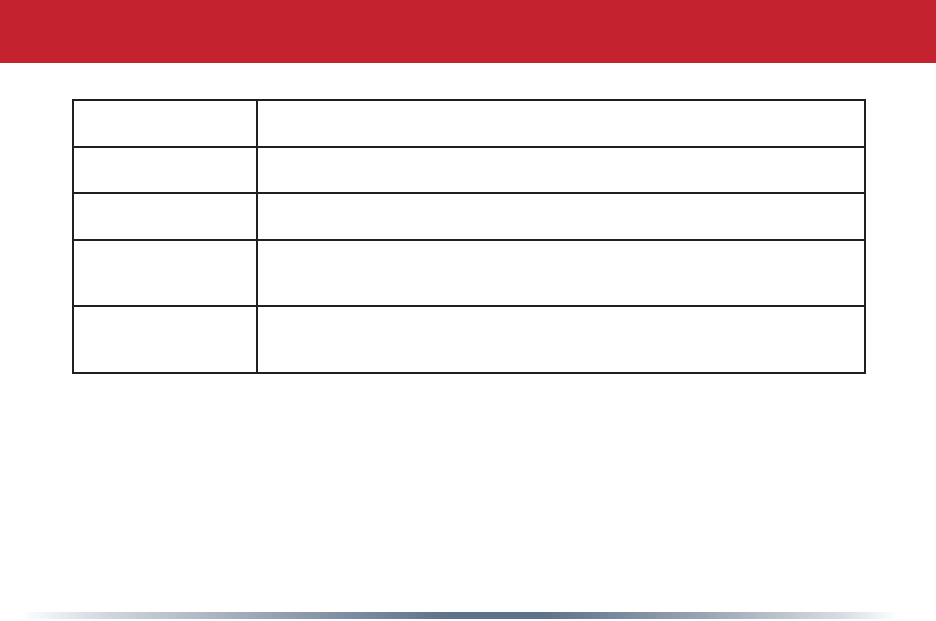 This screenshot has width=936, height=621. Describe the element at coordinates (468, 615) in the screenshot. I see `footer-gradient-bar` at that location.